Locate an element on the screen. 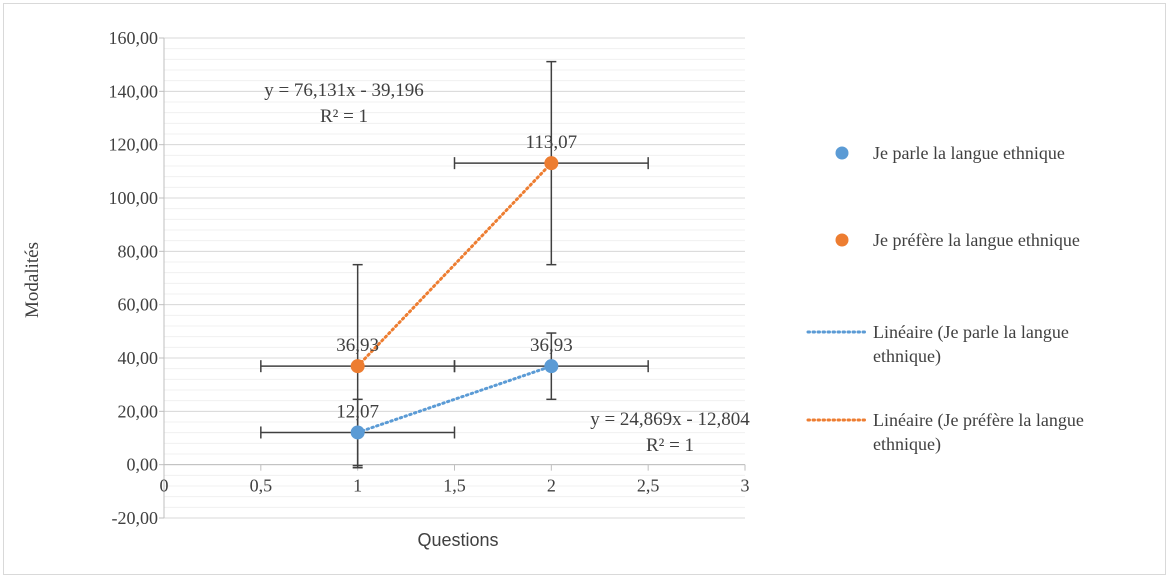 The width and height of the screenshot is (1171, 580). legend-trendline-label-1: ethnique) is located at coordinates (907, 444).